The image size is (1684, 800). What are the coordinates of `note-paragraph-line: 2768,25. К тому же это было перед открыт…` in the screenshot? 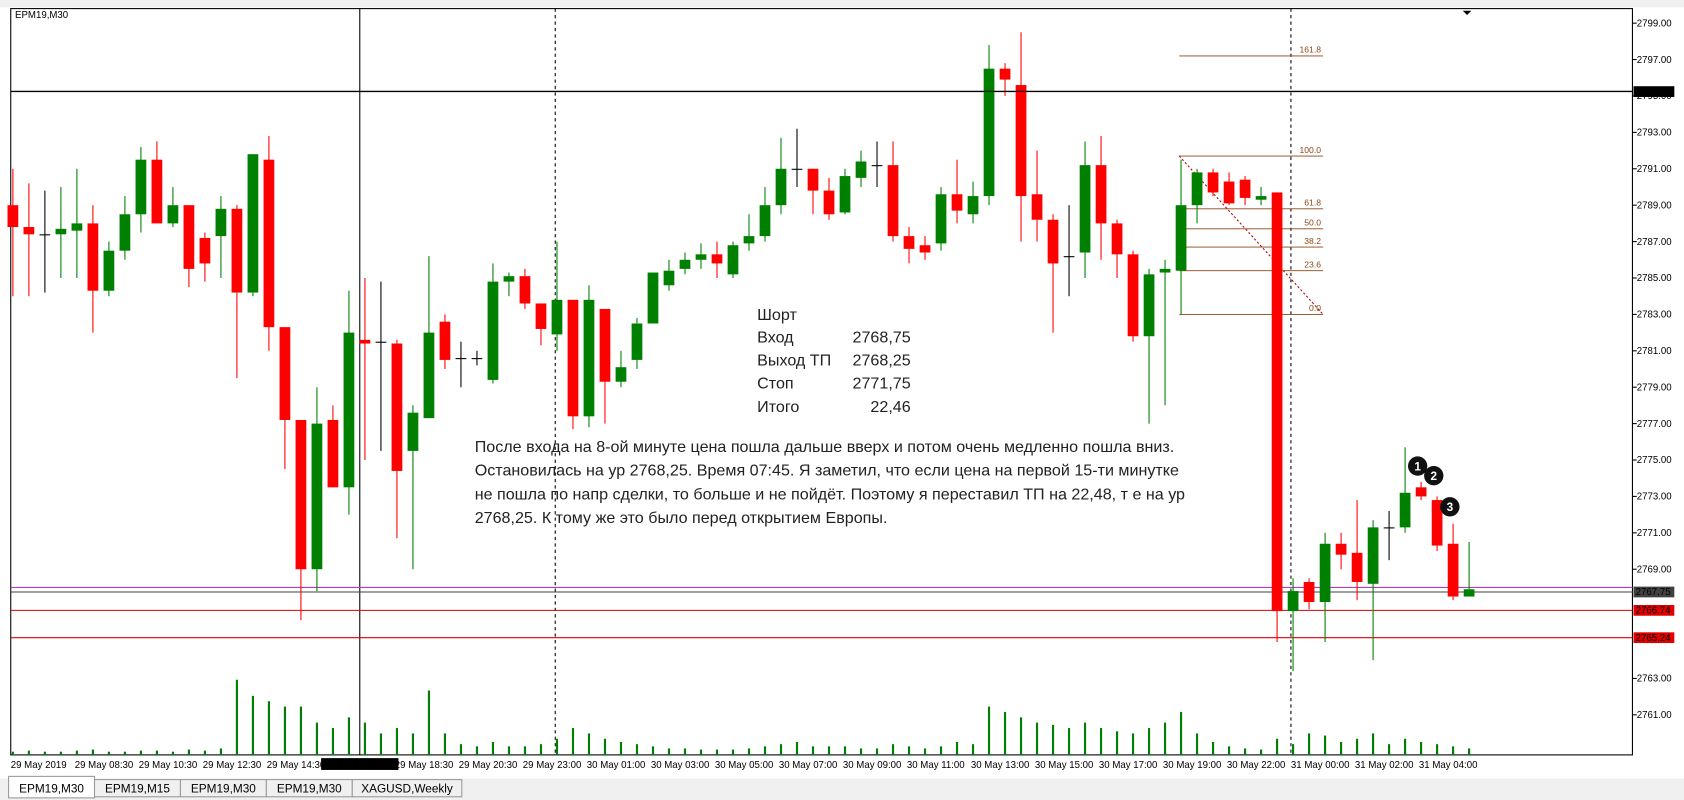 It's located at (681, 518).